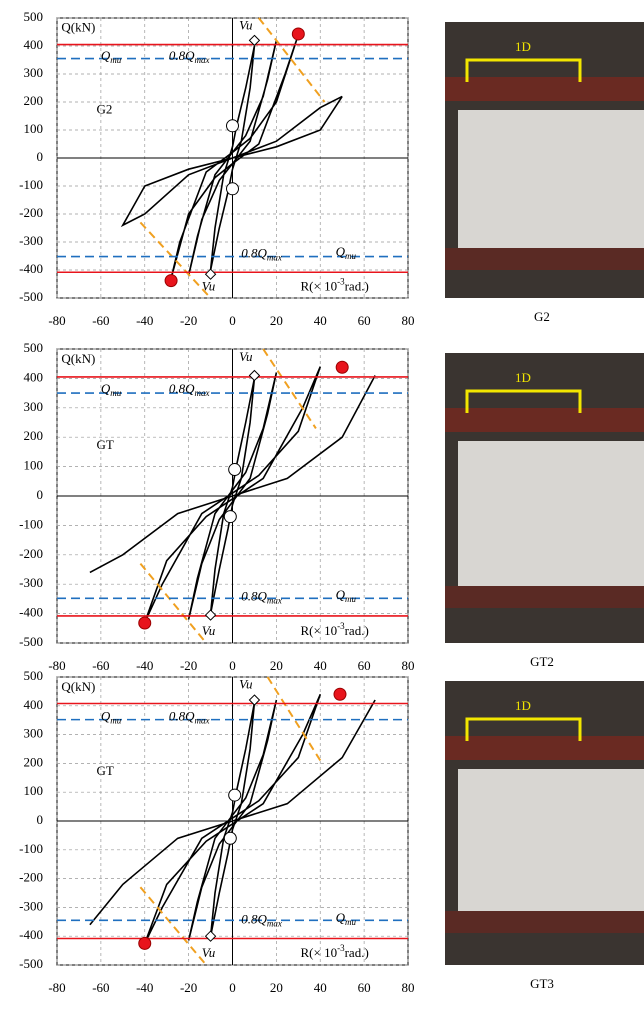 The height and width of the screenshot is (1017, 644). What do you see at coordinates (31, 553) in the screenshot?
I see `y-tick-label: -200` at bounding box center [31, 553].